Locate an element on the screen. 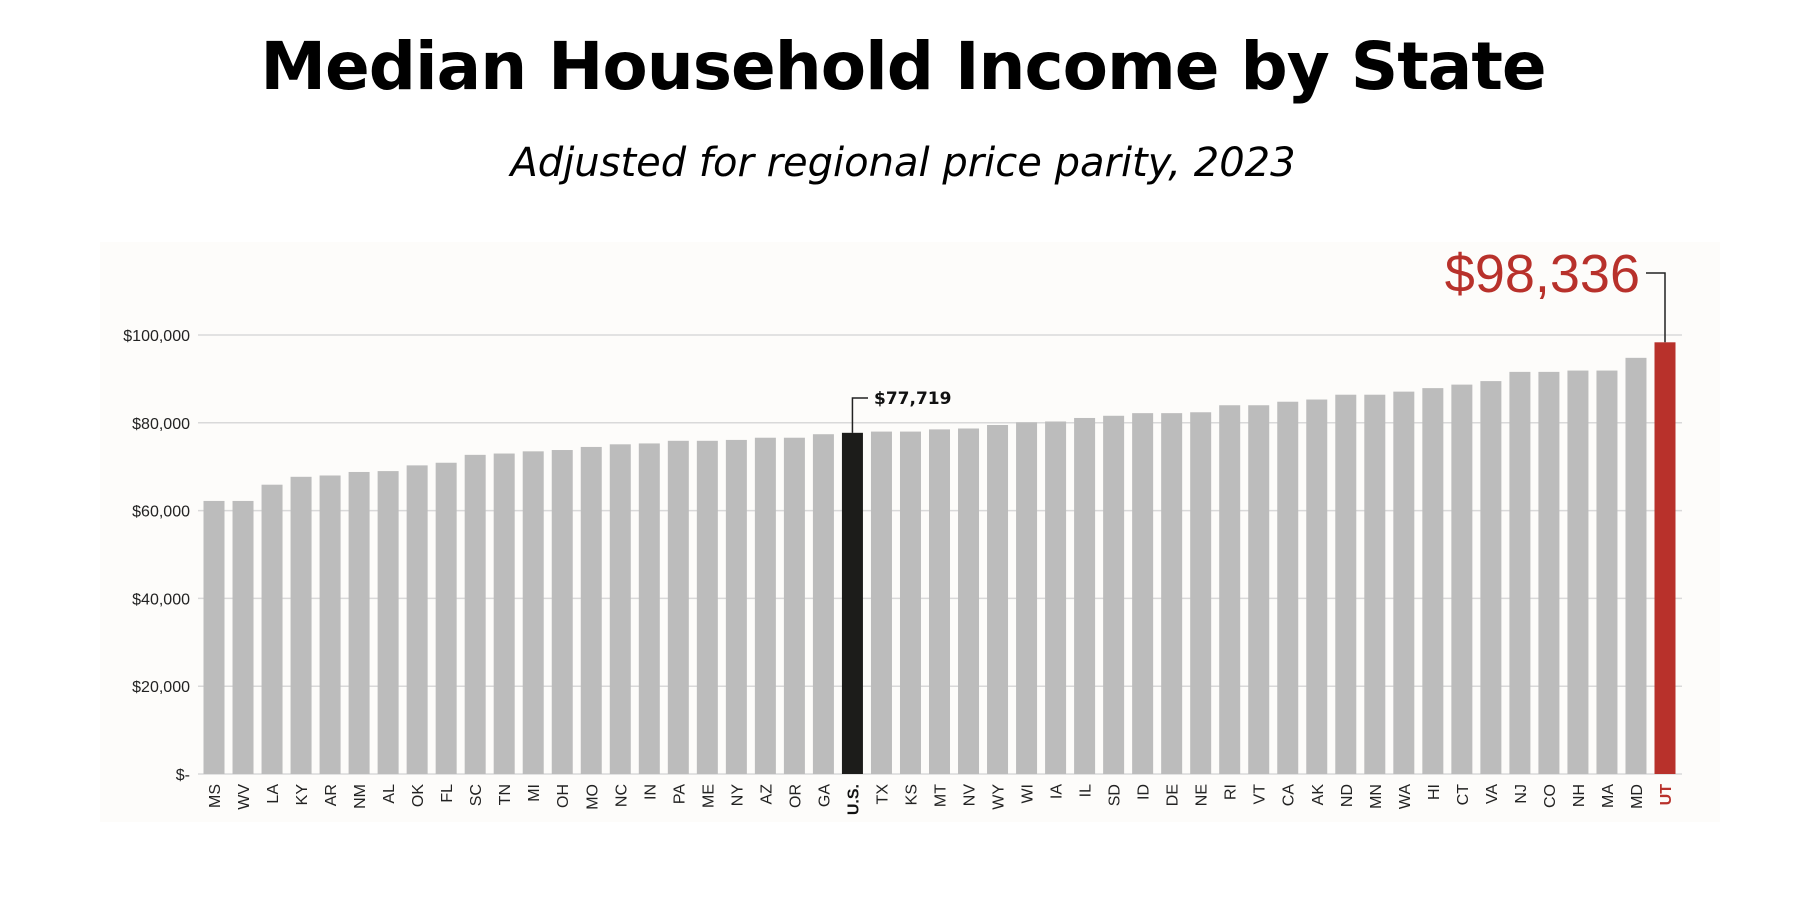  bar-la is located at coordinates (272, 629).